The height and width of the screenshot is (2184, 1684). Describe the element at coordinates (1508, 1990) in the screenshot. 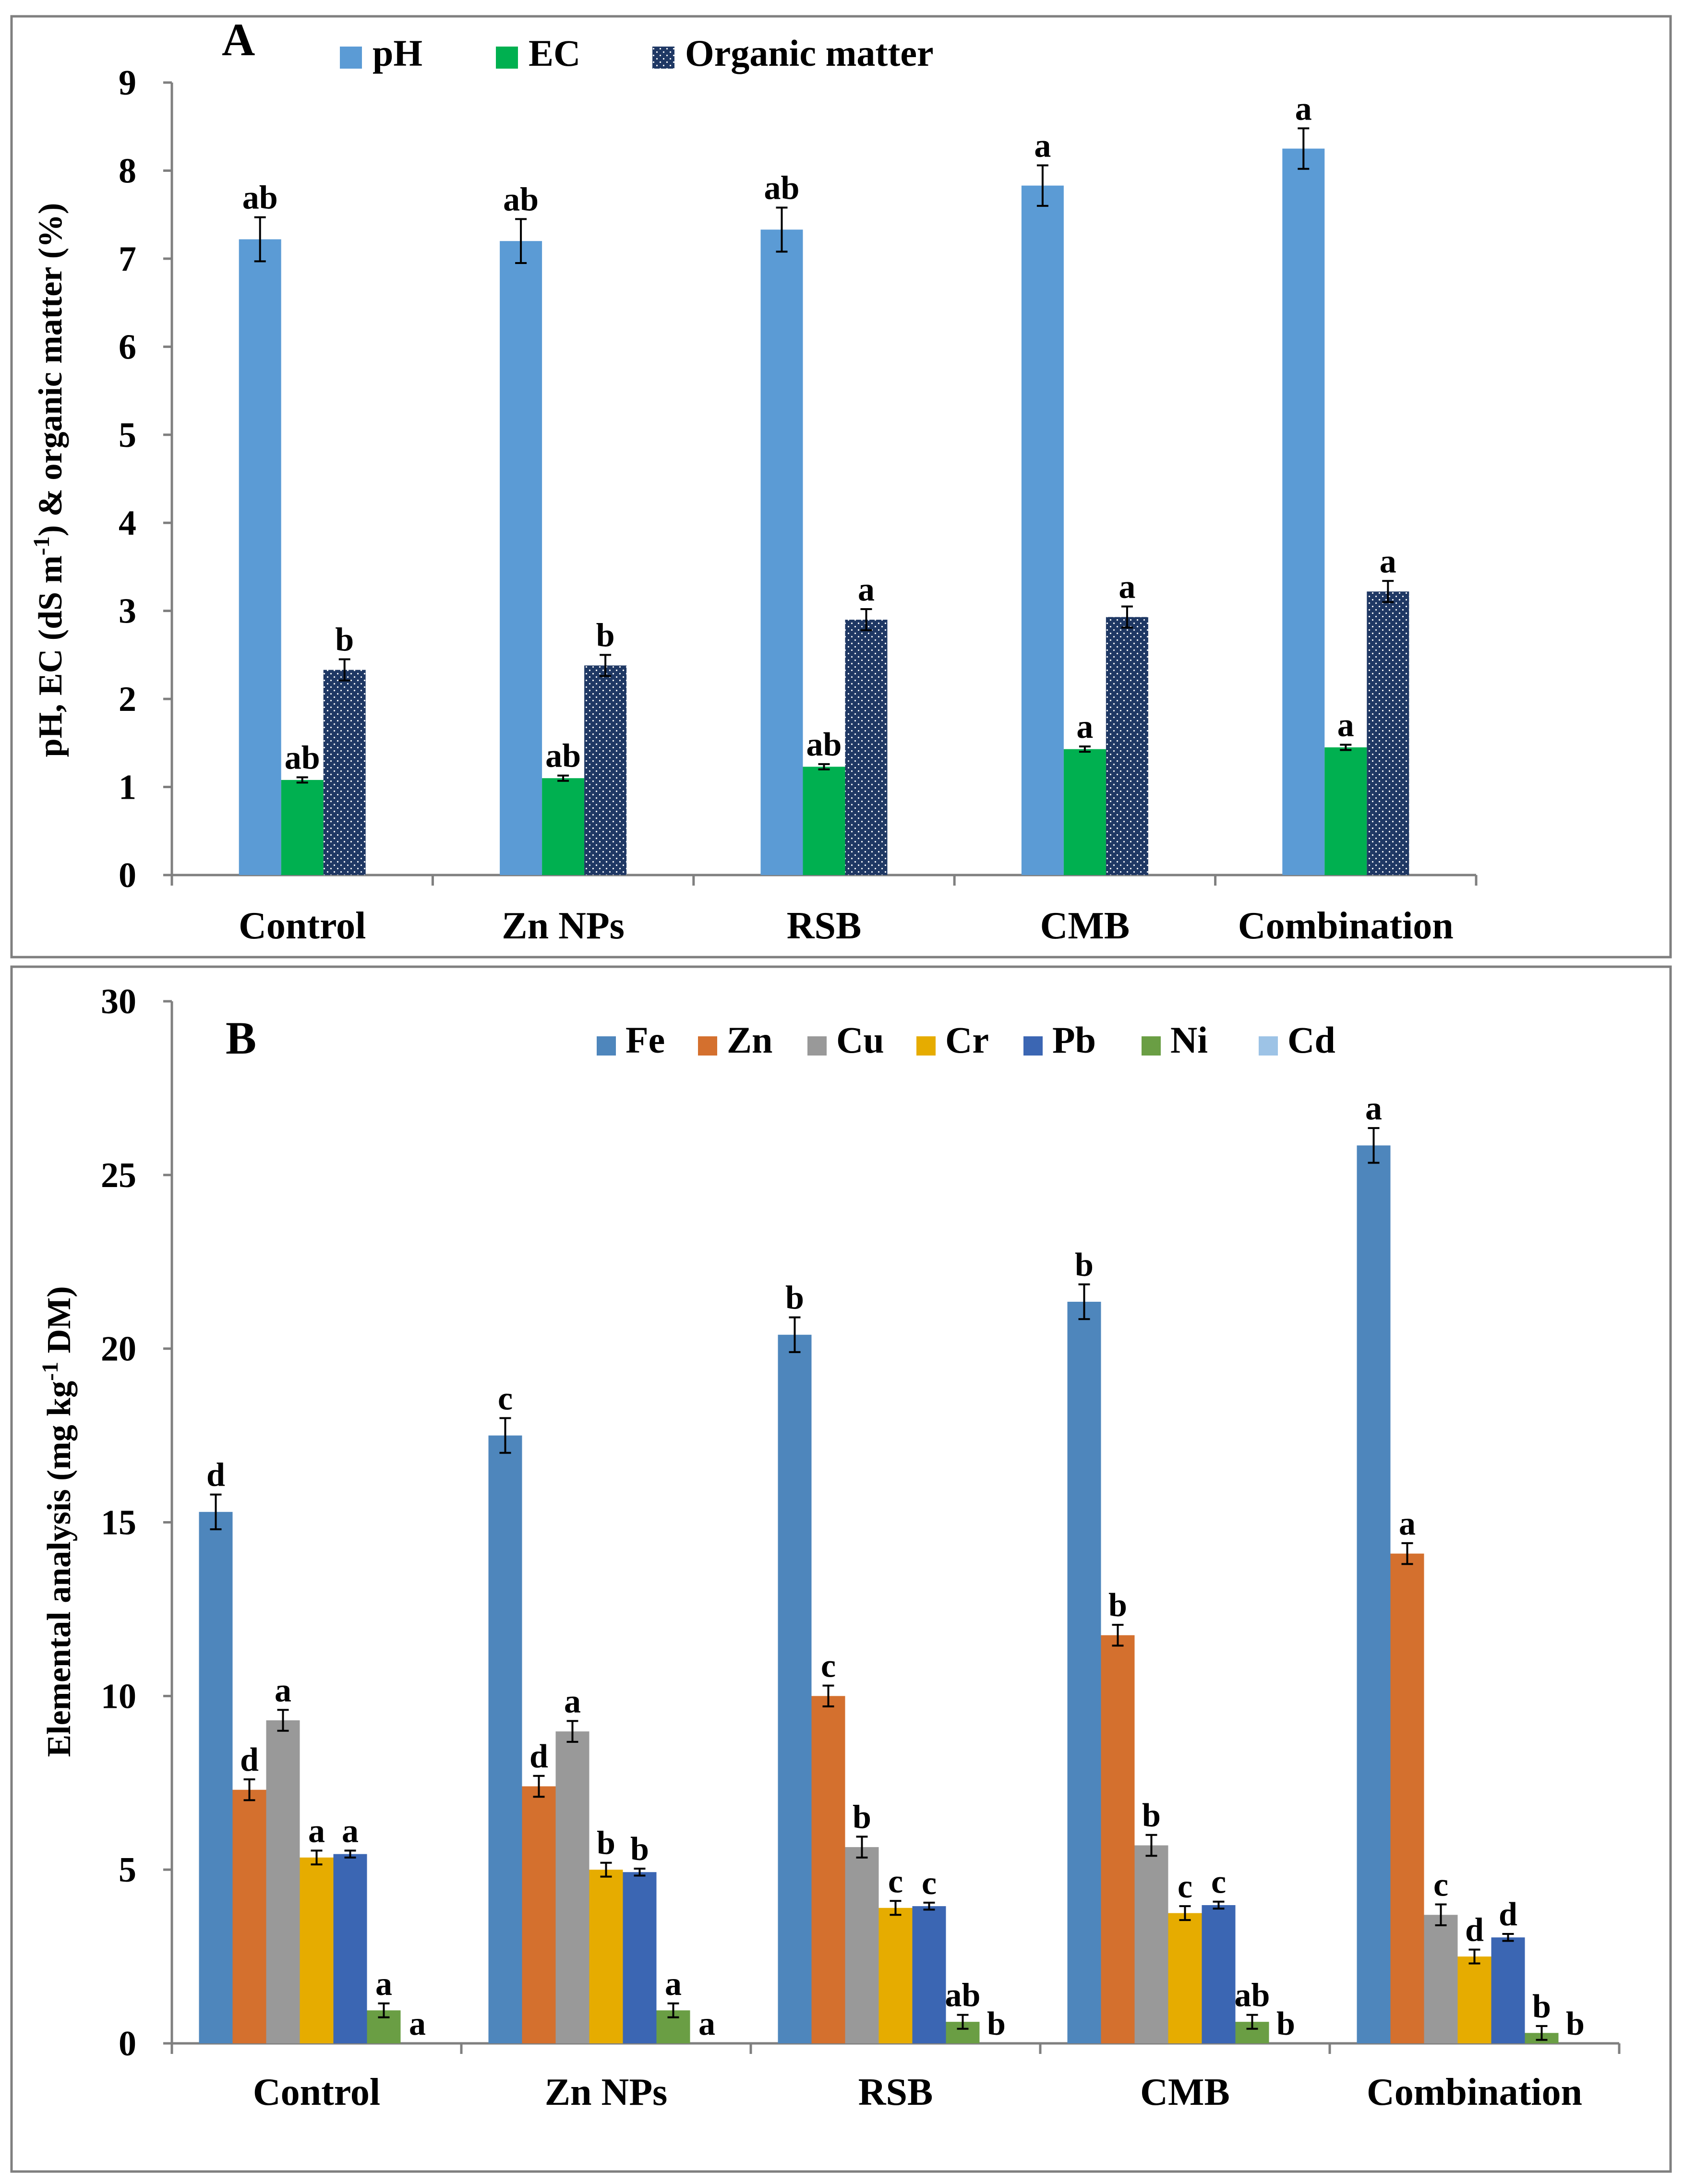

I see `panel-b-bar-pb-combination` at that location.